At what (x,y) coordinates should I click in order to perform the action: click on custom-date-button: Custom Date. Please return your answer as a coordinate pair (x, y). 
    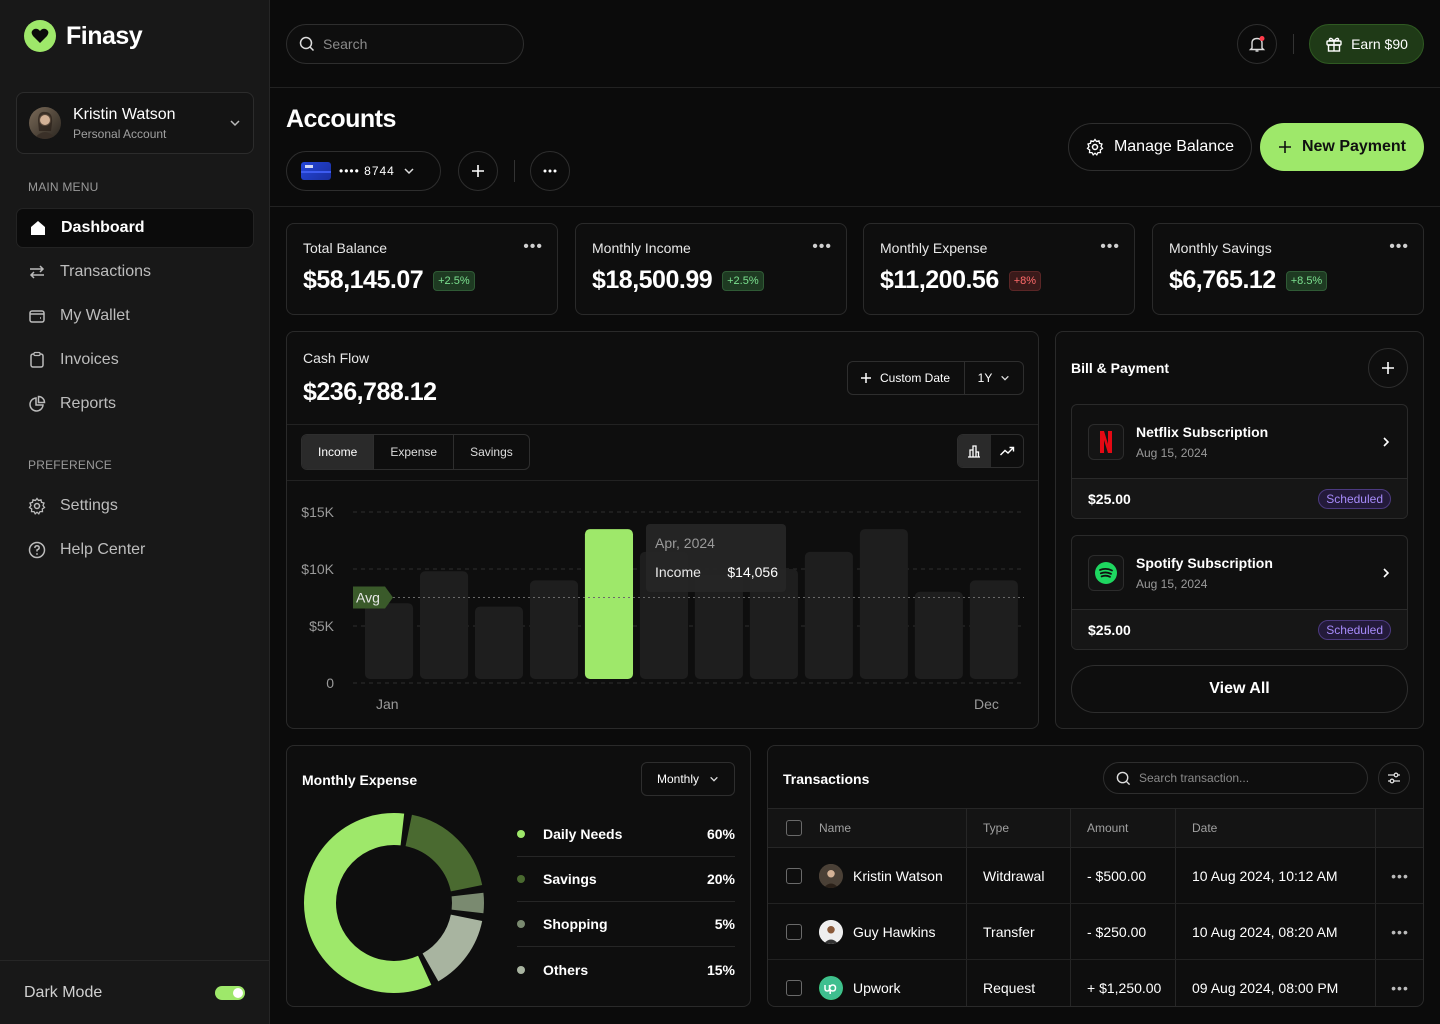
    Looking at the image, I should click on (906, 378).